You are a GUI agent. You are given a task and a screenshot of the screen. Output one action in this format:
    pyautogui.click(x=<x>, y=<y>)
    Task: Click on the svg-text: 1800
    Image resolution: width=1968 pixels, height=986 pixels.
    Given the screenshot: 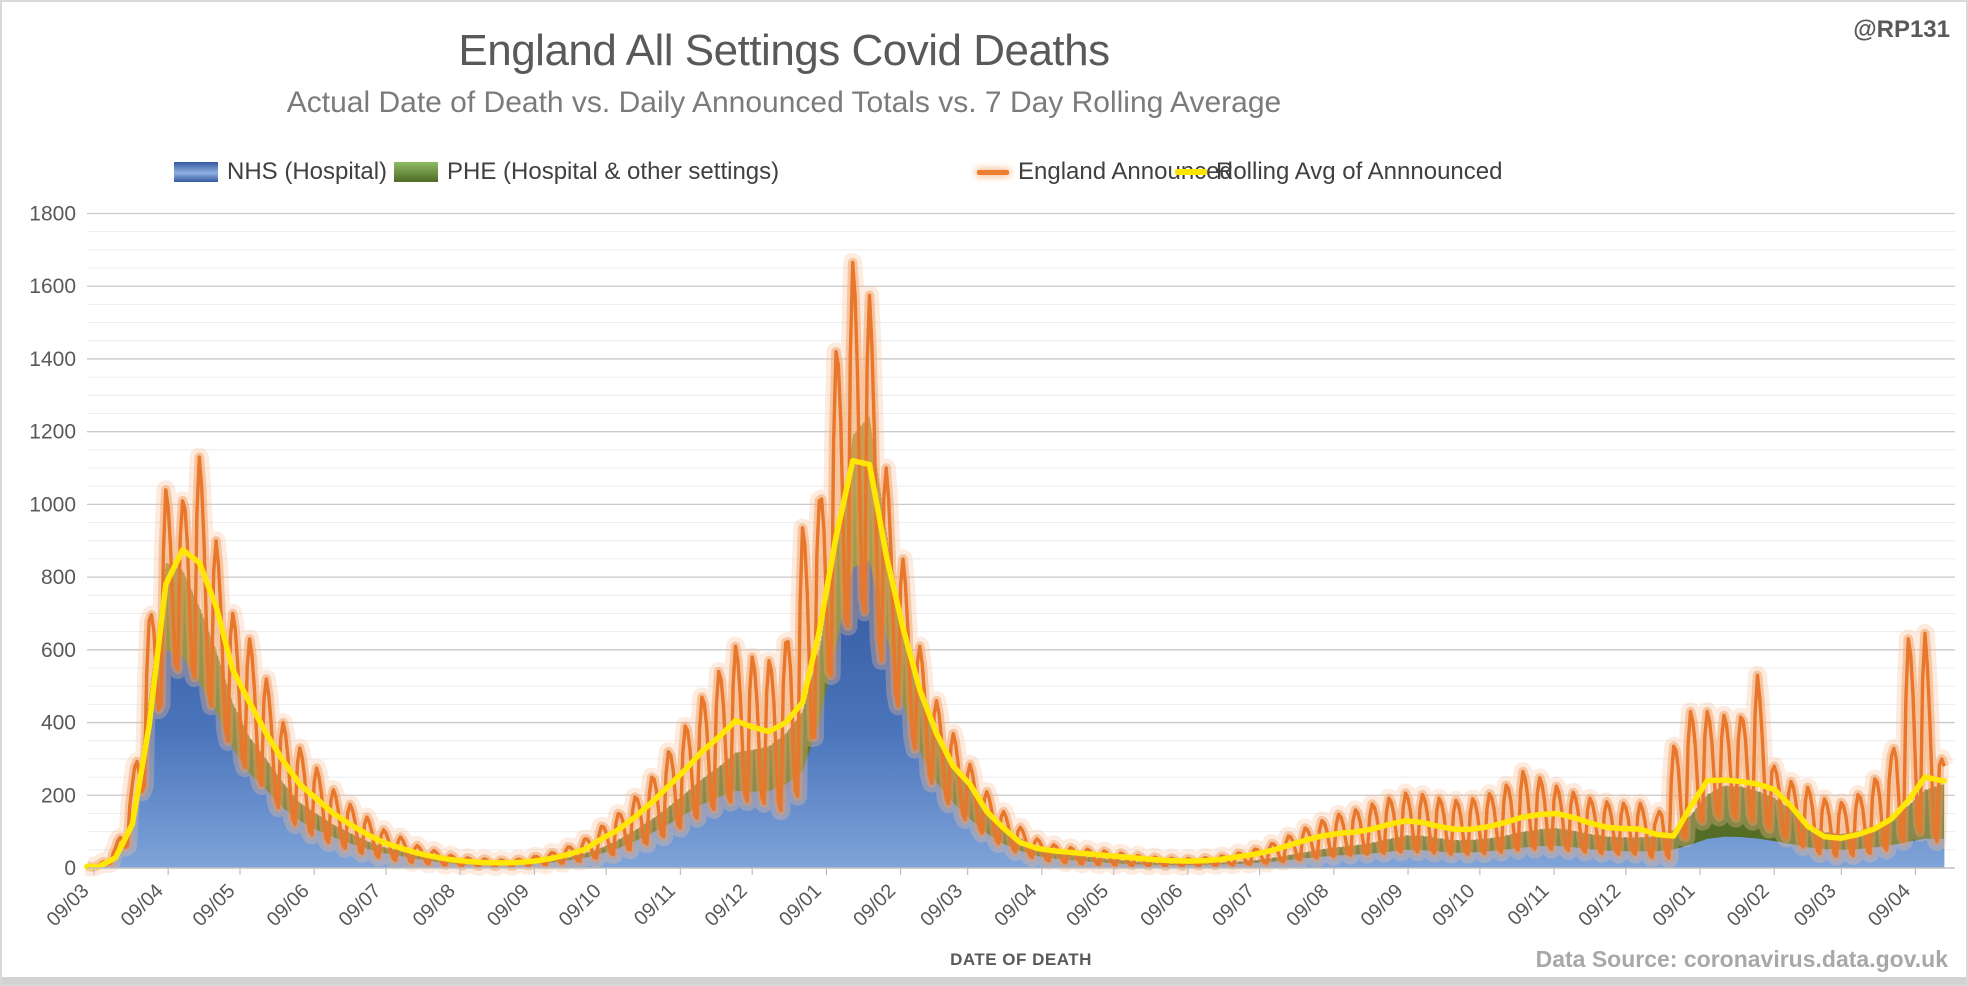 What is the action you would take?
    pyautogui.click(x=52, y=214)
    